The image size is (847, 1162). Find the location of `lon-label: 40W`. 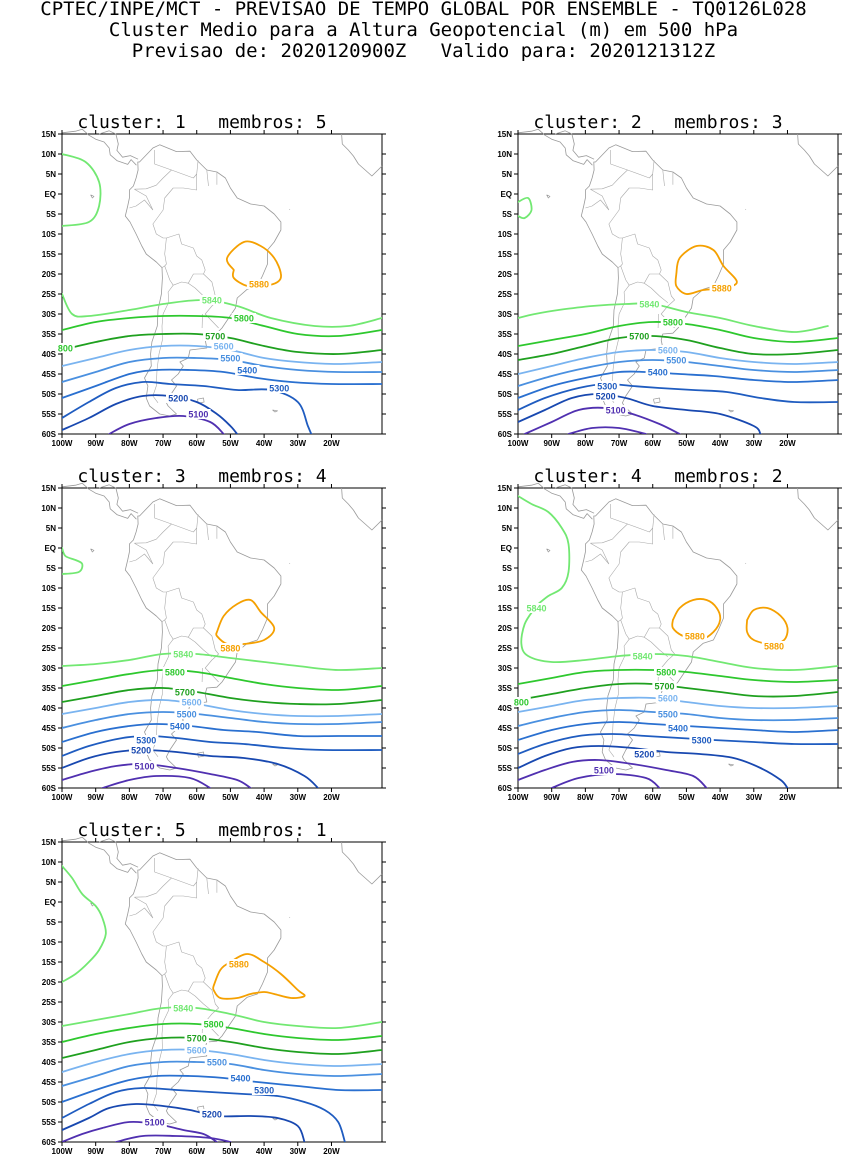

lon-label: 40W is located at coordinates (264, 797).